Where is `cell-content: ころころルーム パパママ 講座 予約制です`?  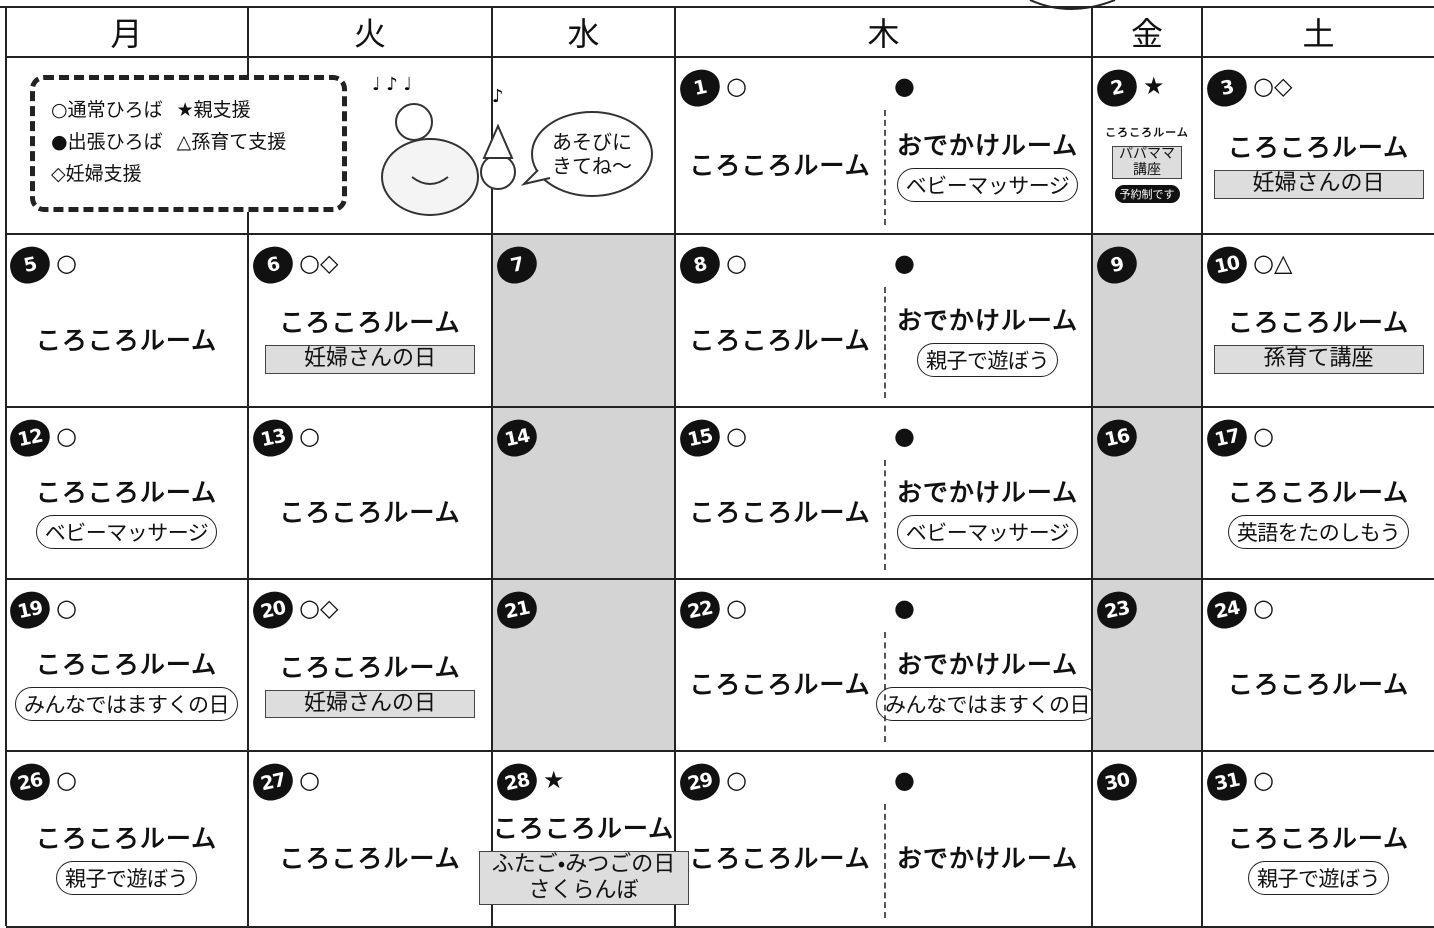 cell-content: ころころルーム パパママ 講座 予約制です is located at coordinates (1147, 163).